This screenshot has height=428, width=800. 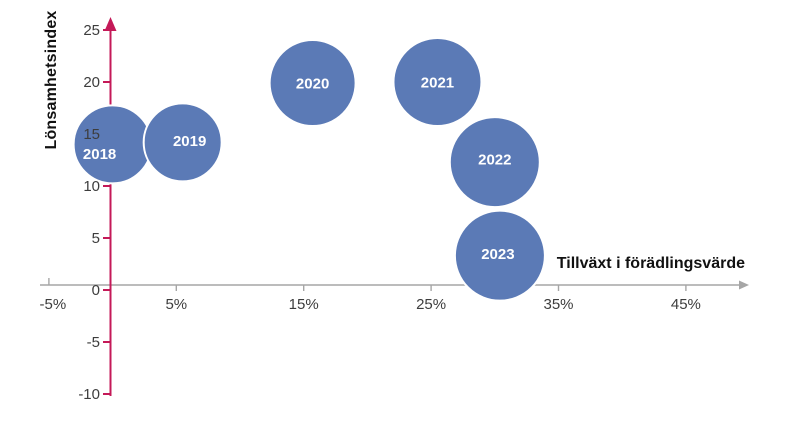 I want to click on y-tick-label: 20, so click(x=91, y=82).